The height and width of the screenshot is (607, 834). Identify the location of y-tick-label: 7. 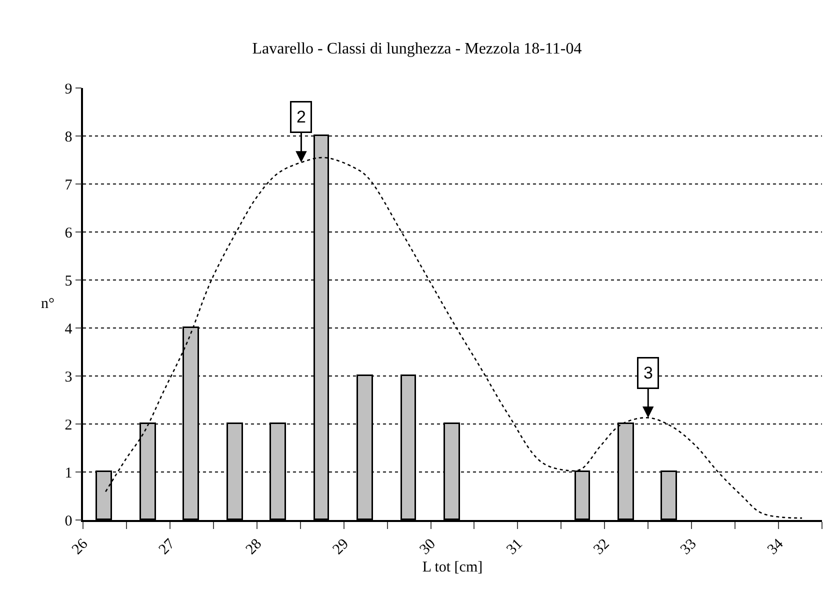
(68, 185).